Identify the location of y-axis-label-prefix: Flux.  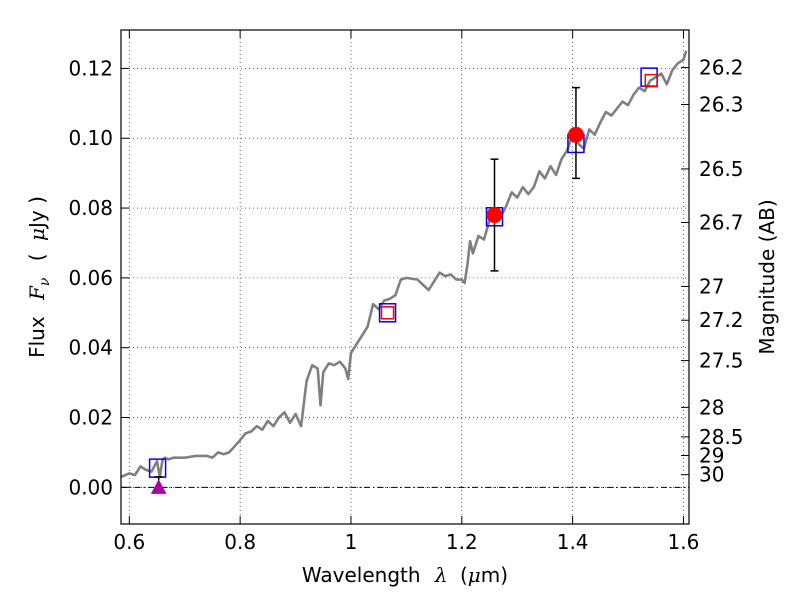
(37, 337).